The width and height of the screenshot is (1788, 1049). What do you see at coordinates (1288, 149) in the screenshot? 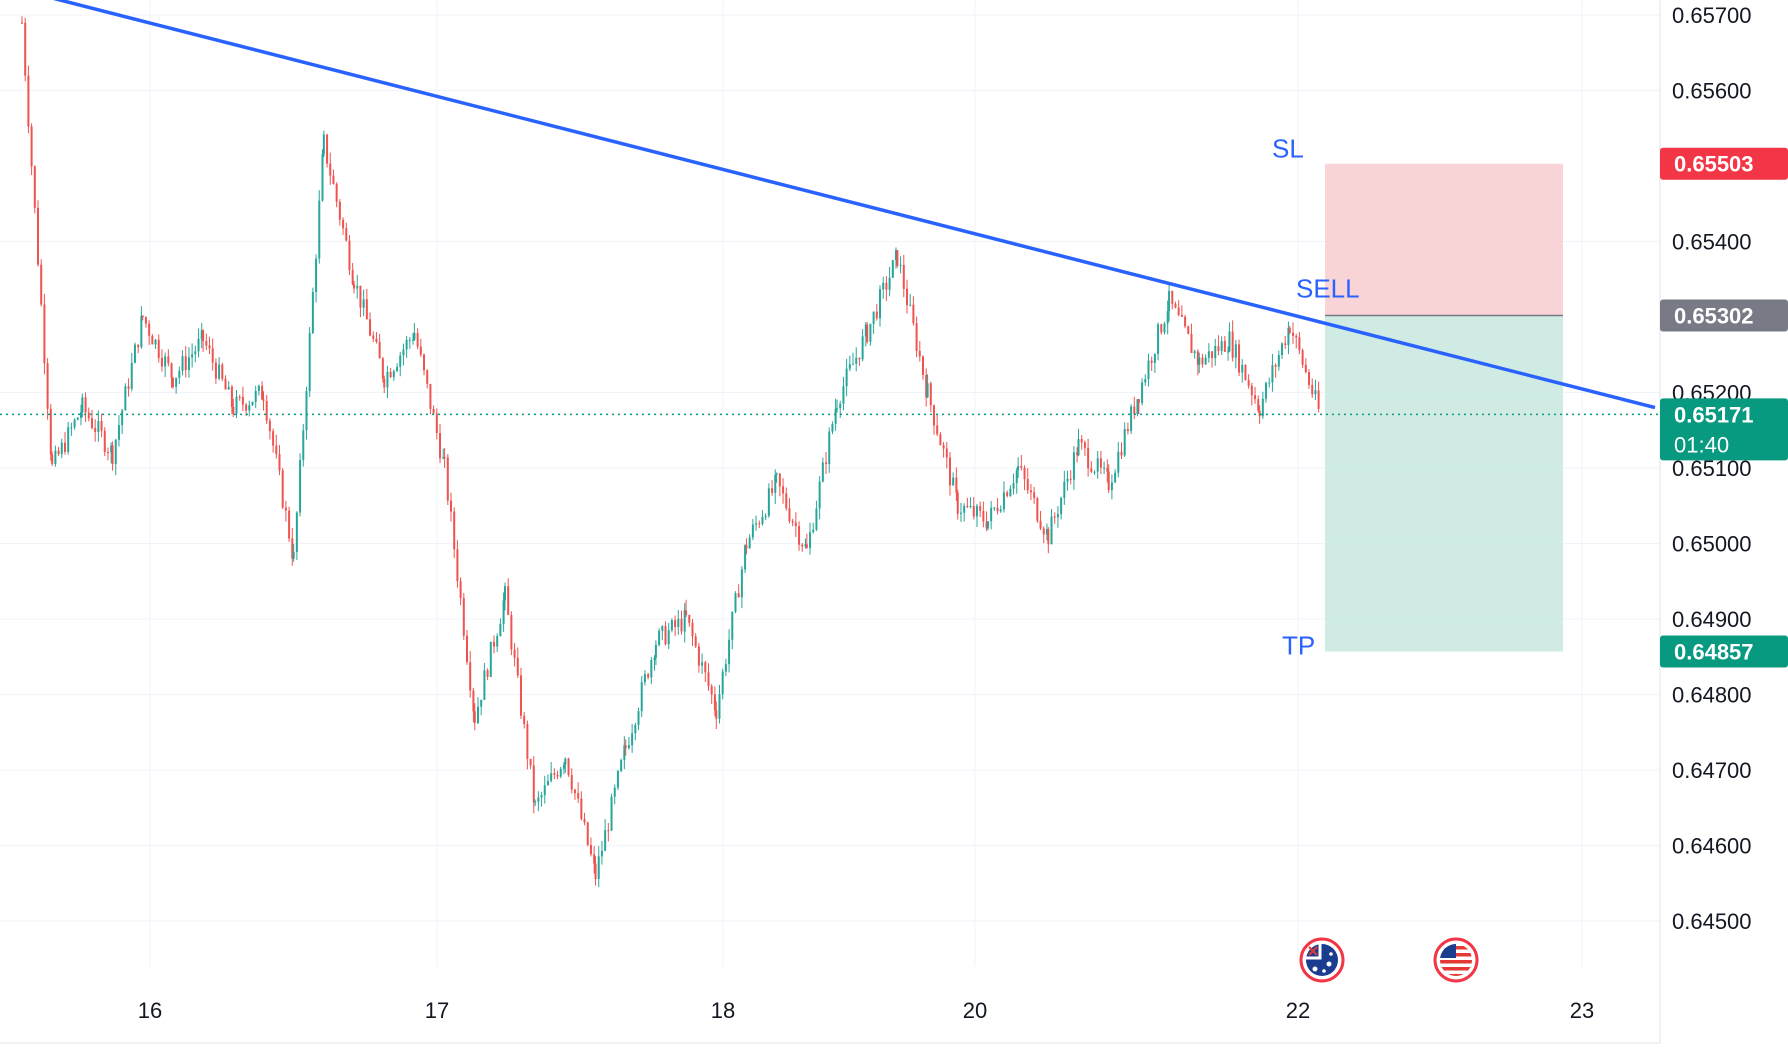
I see `sl-annotation: SL` at bounding box center [1288, 149].